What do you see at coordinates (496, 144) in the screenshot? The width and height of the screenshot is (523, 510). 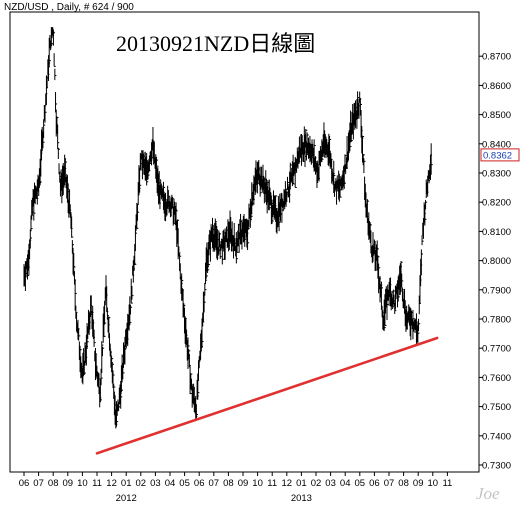 I see `y-tick-label: 0.8400` at bounding box center [496, 144].